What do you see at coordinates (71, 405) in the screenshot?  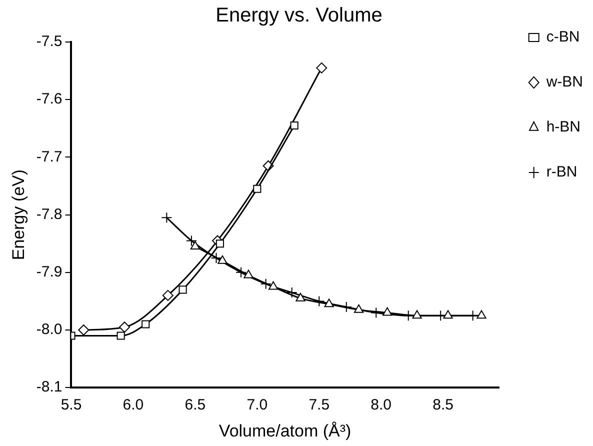 I see `x-tick-label: 5.5` at bounding box center [71, 405].